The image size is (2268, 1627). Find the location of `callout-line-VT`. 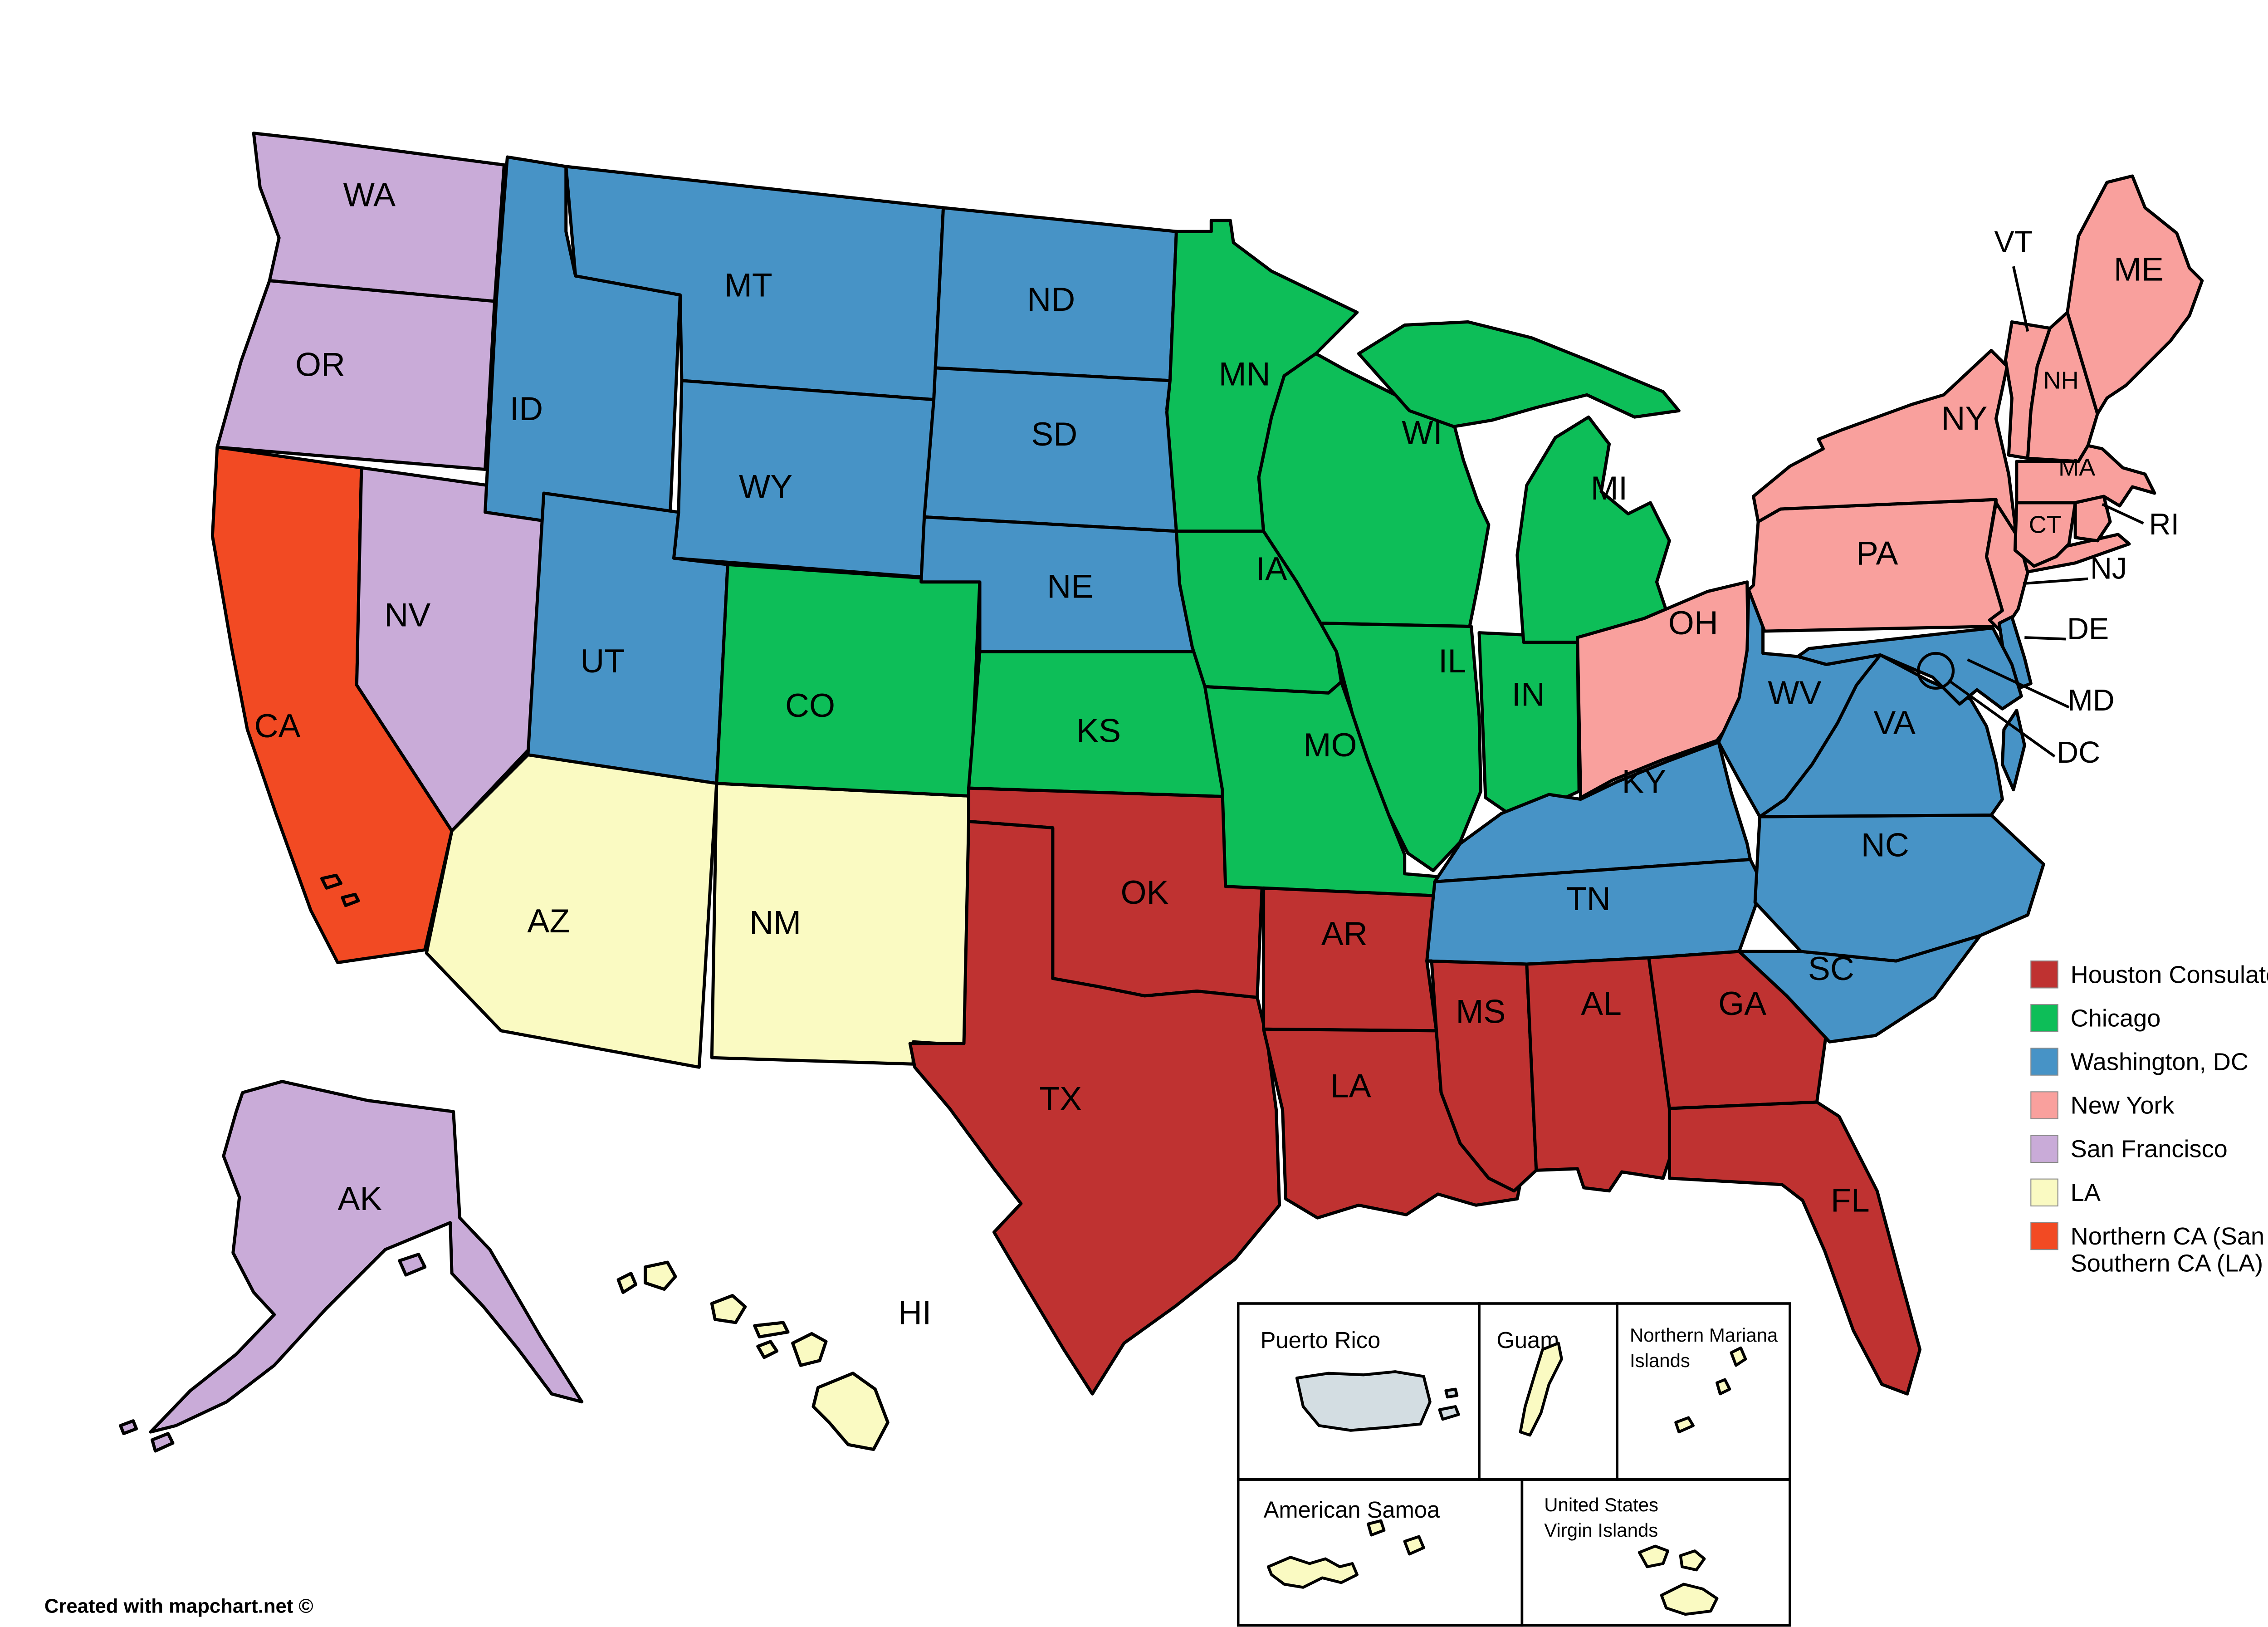

callout-line-VT is located at coordinates (2020, 299).